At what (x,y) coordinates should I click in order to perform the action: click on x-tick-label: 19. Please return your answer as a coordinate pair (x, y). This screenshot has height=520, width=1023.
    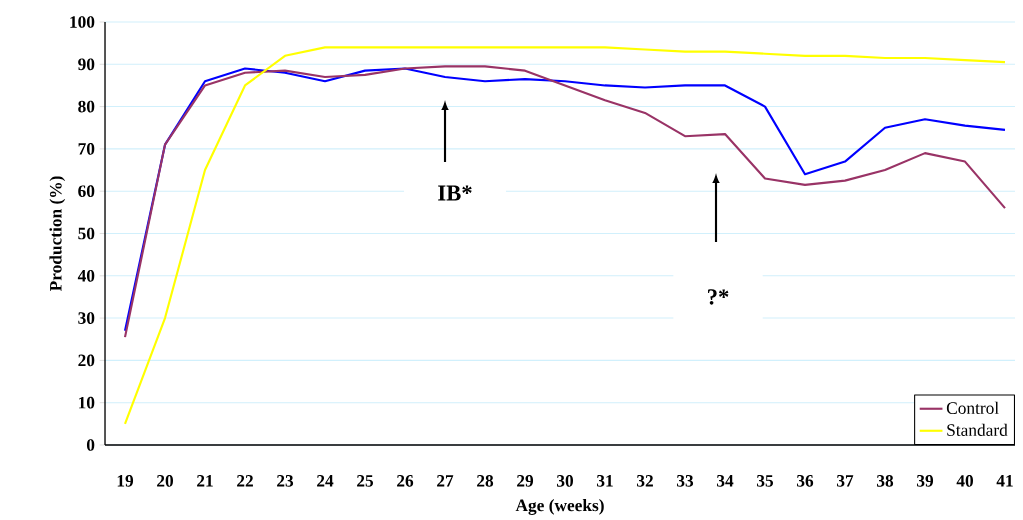
    Looking at the image, I should click on (125, 481).